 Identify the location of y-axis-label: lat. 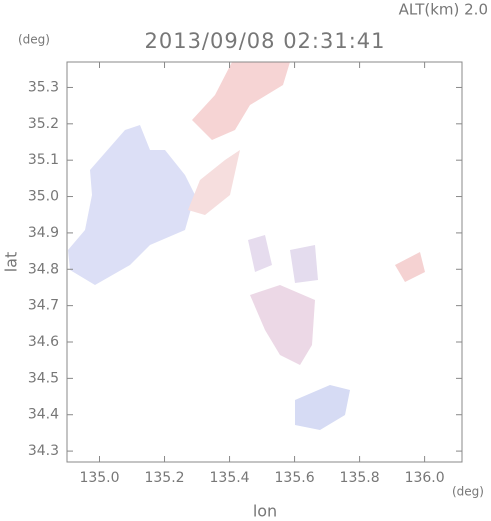
(11, 262).